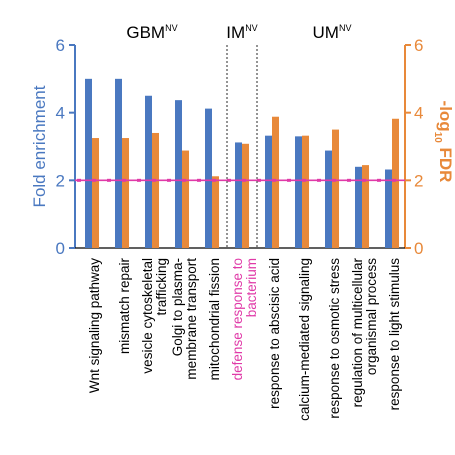  I want to click on category-label: Wnt signaling pathway, so click(94, 325).